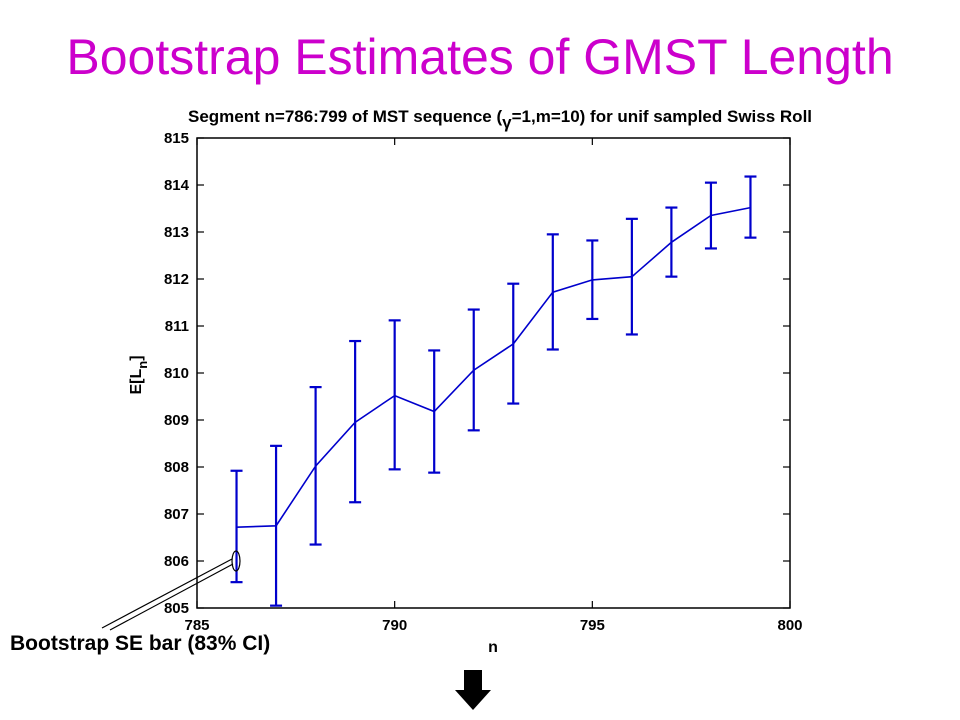 This screenshot has height=720, width=960. I want to click on chart-title-after: =1,m=10) for unif sampled Swiss Roll, so click(662, 116).